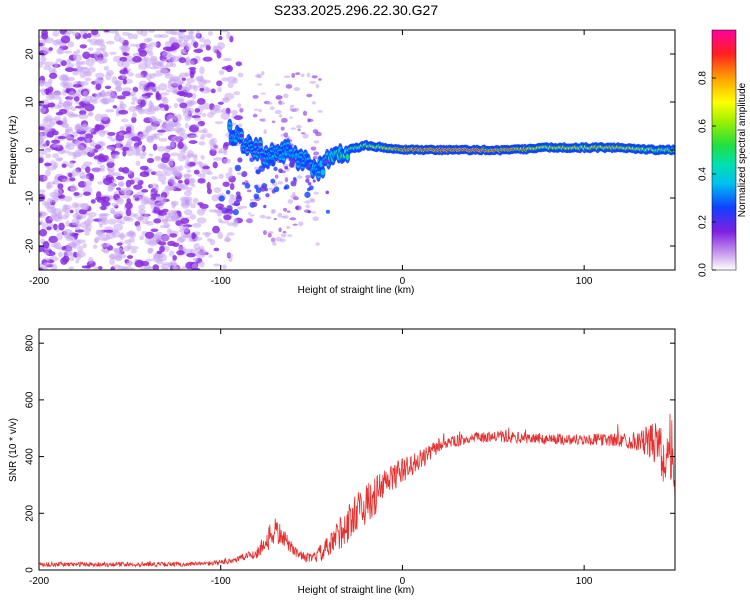 Image resolution: width=750 pixels, height=605 pixels. Describe the element at coordinates (742, 149) in the screenshot. I see `colorbar-label: Normalized spectral amplitude` at that location.